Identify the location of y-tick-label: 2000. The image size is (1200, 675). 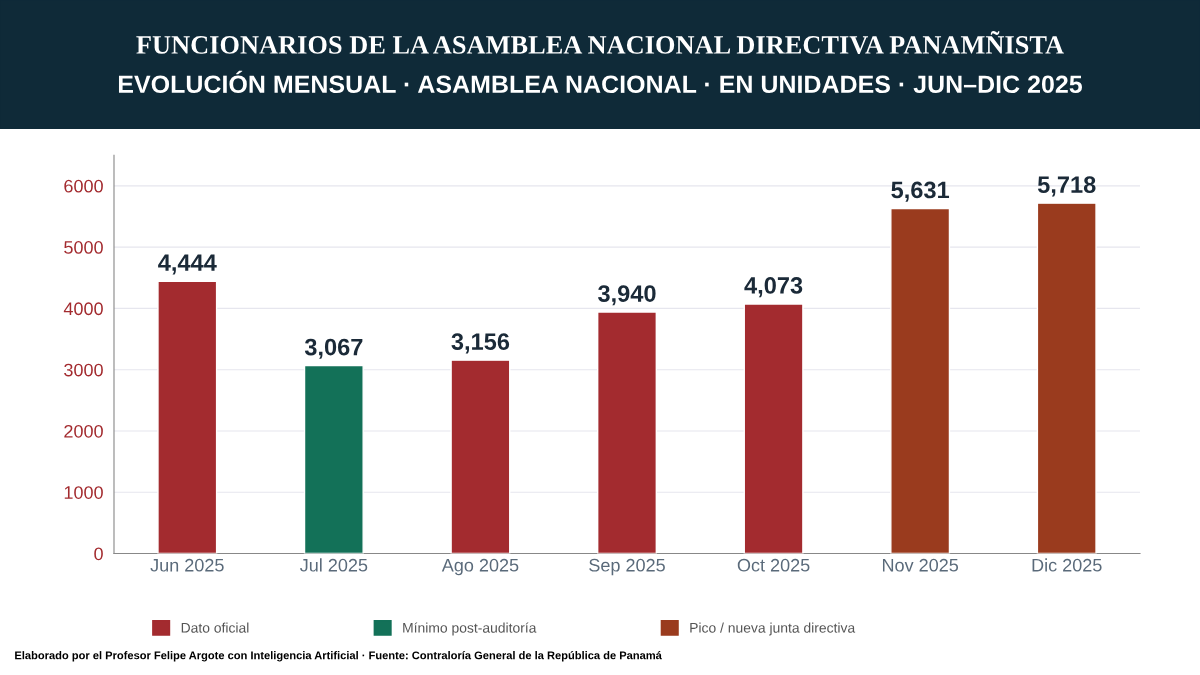
(83, 431).